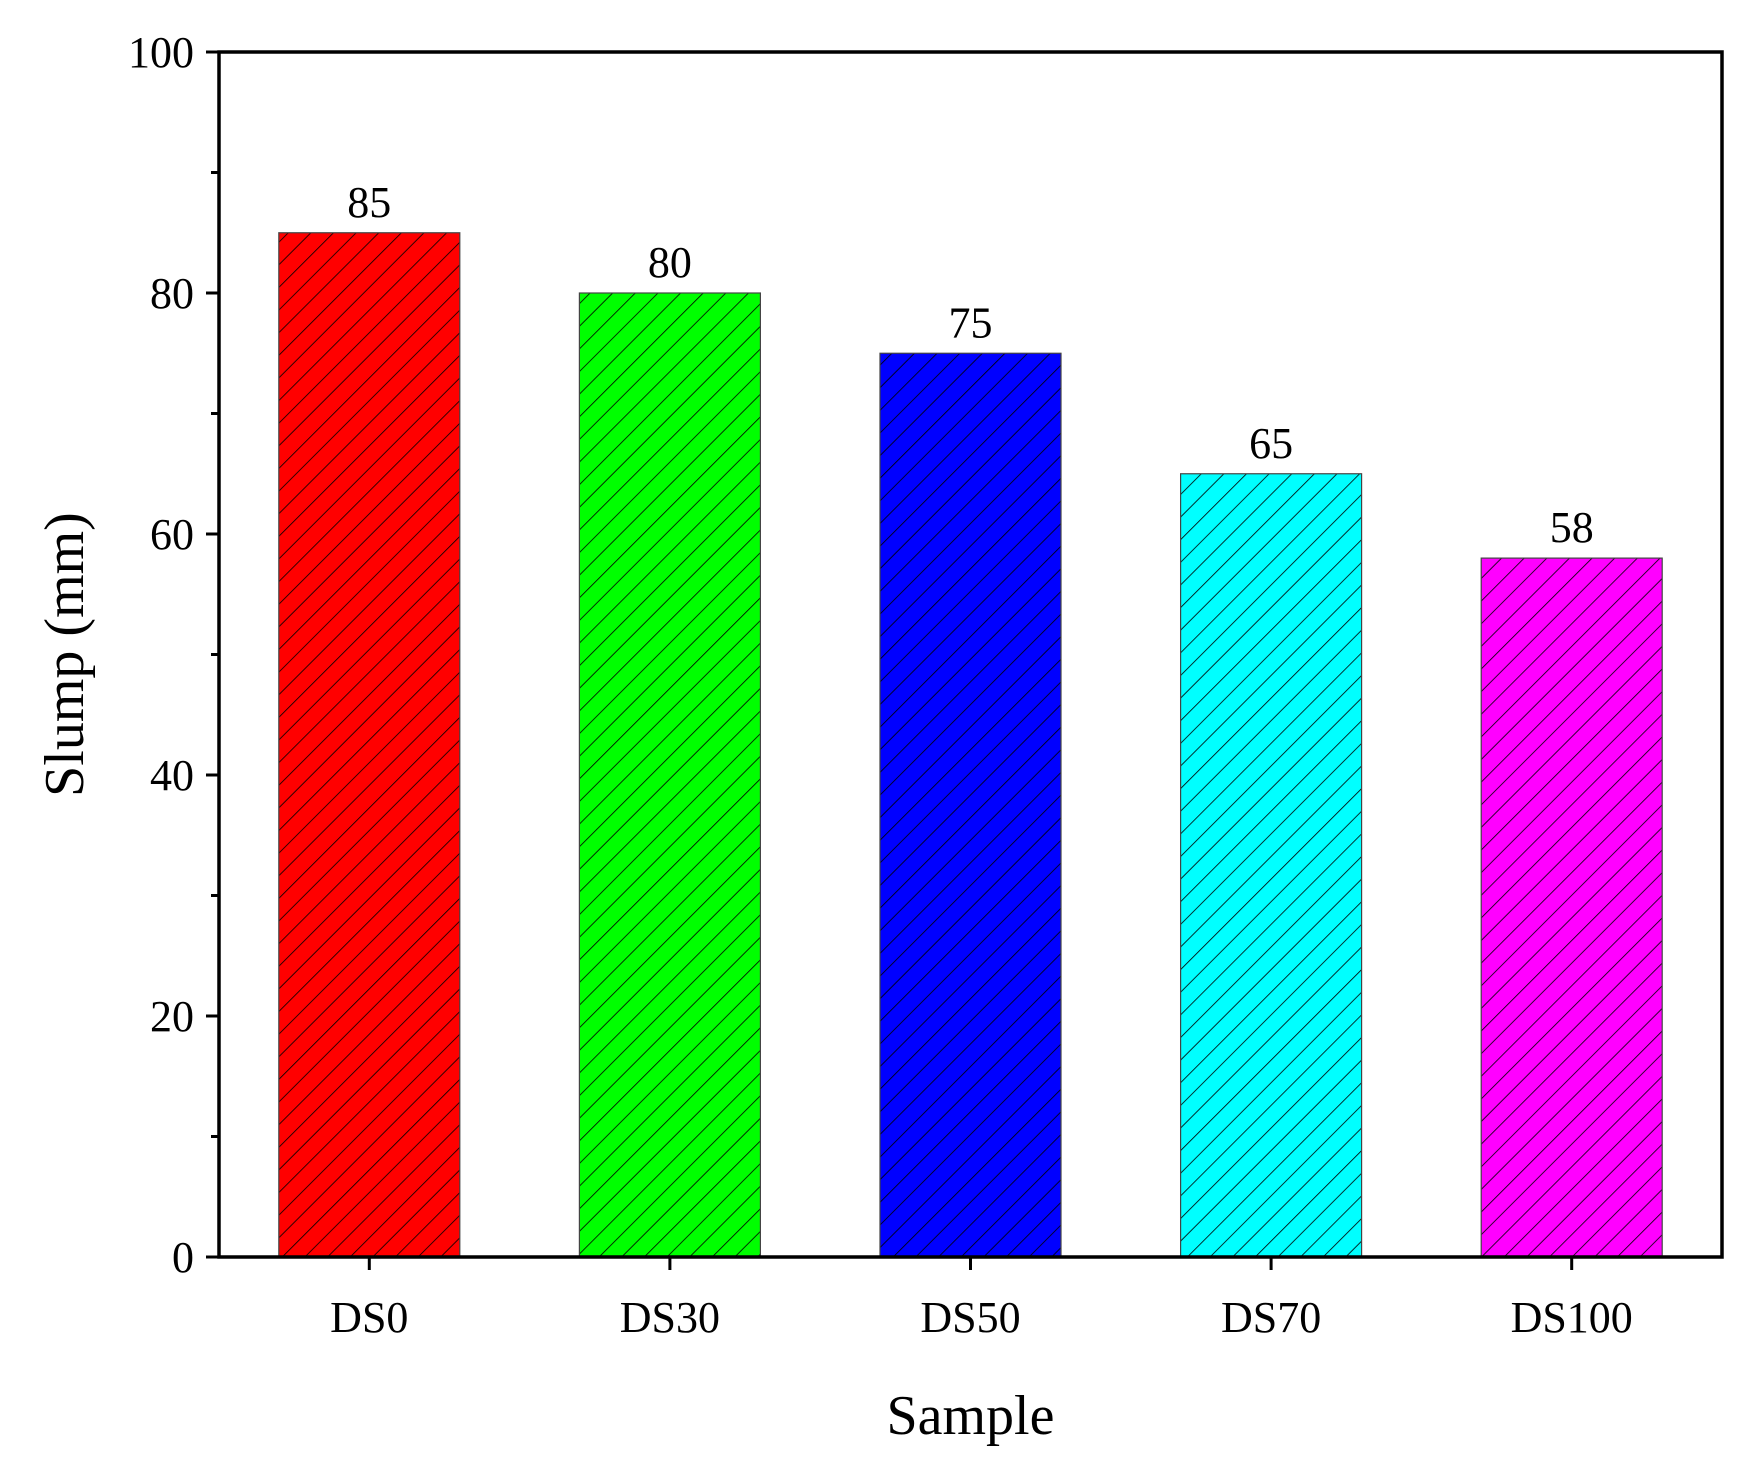 The height and width of the screenshot is (1477, 1737). I want to click on y-tick-label-60: 60, so click(172, 534).